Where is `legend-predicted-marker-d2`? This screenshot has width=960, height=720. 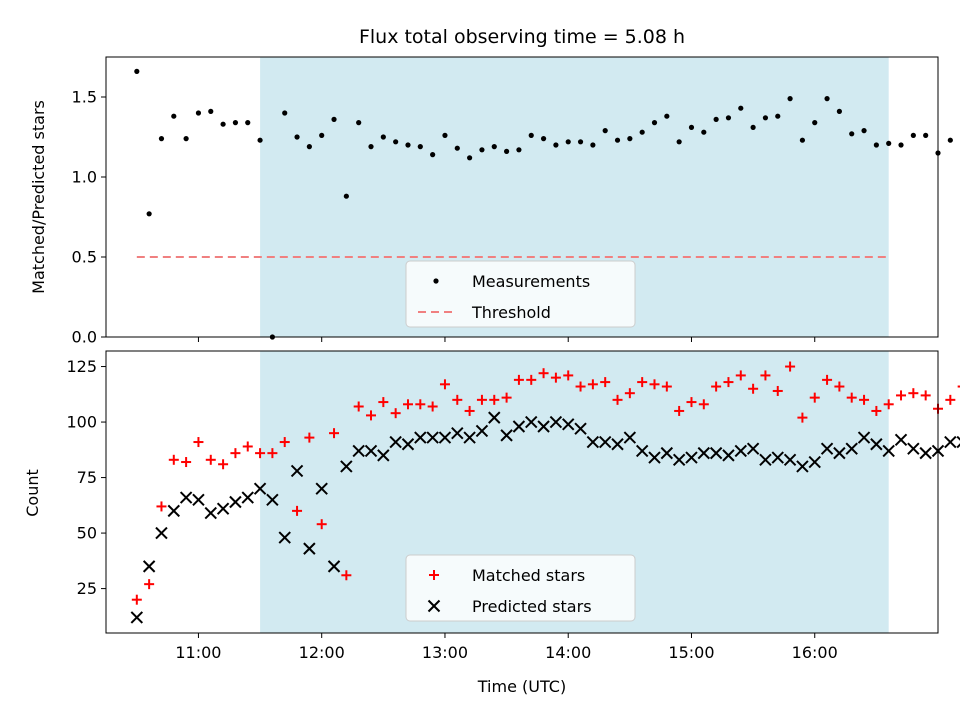
legend-predicted-marker-d2 is located at coordinates (434, 606).